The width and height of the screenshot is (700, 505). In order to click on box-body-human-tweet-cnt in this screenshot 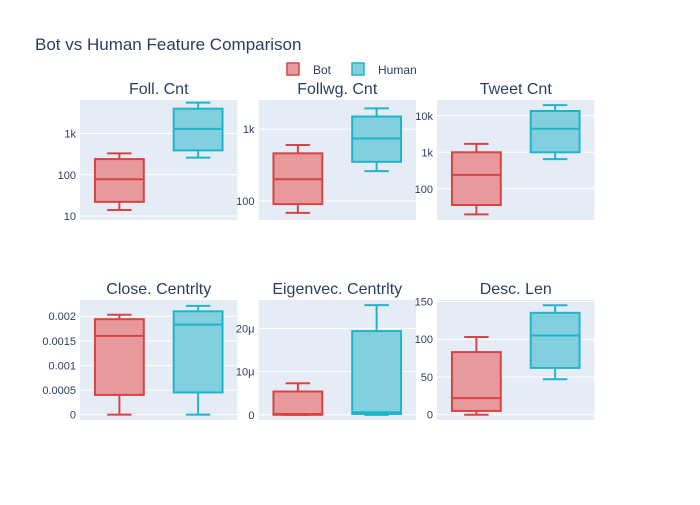, I will do `click(555, 131)`.